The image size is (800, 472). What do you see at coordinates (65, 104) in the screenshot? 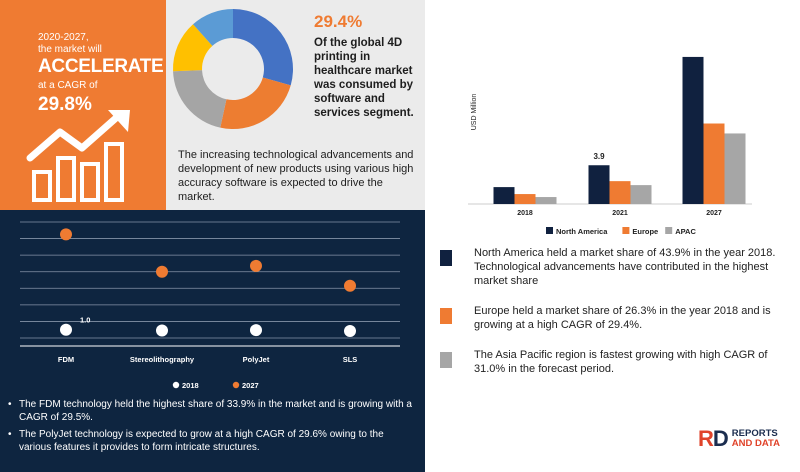
I see `cagr-value: 29.8%` at bounding box center [65, 104].